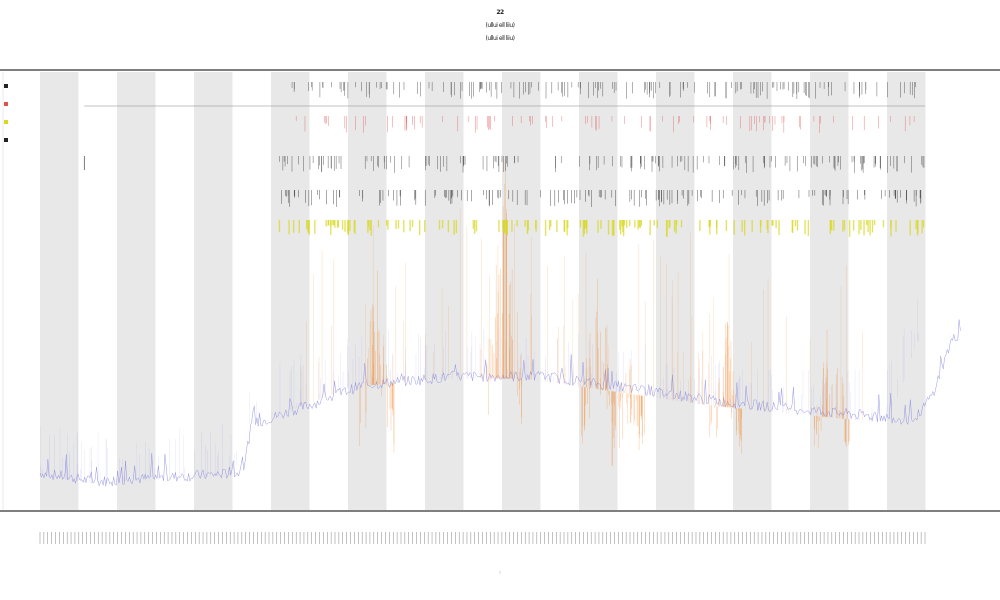 The width and height of the screenshot is (1000, 600). I want to click on chart-subtitle-2: (ullui ell liiu), so click(500, 38).